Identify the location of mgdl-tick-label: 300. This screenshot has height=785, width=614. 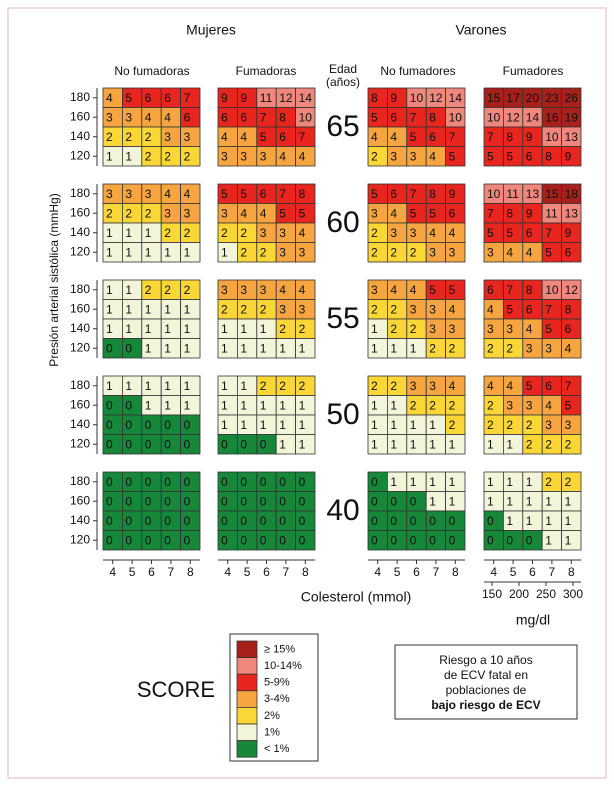
(573, 594).